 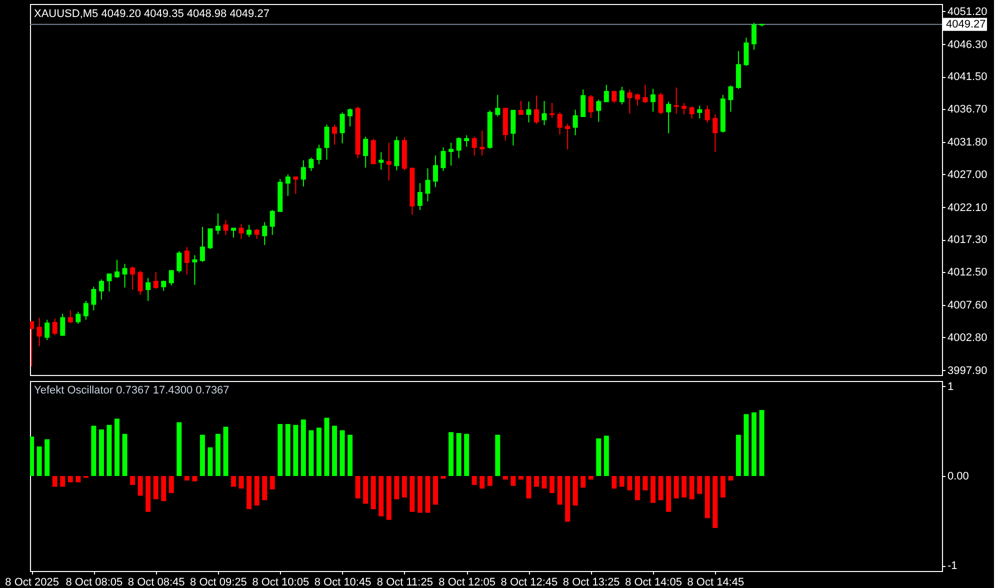 What do you see at coordinates (968, 208) in the screenshot?
I see `y-tick-label: 4022.10` at bounding box center [968, 208].